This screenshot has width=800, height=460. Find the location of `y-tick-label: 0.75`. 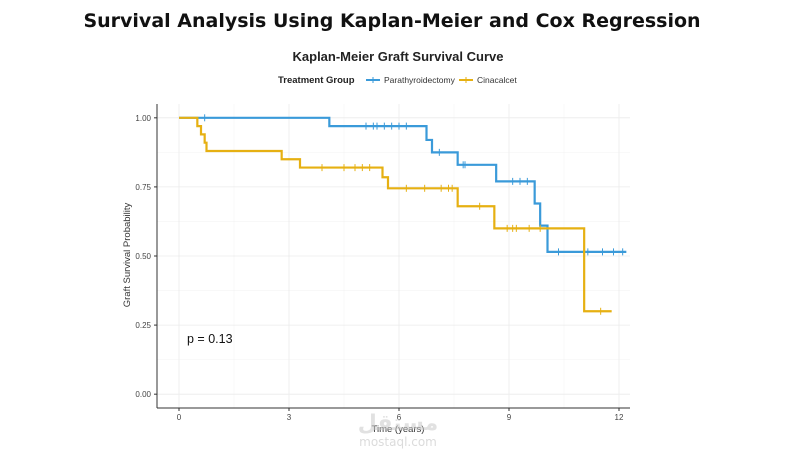

y-tick-label: 0.75 is located at coordinates (143, 187).